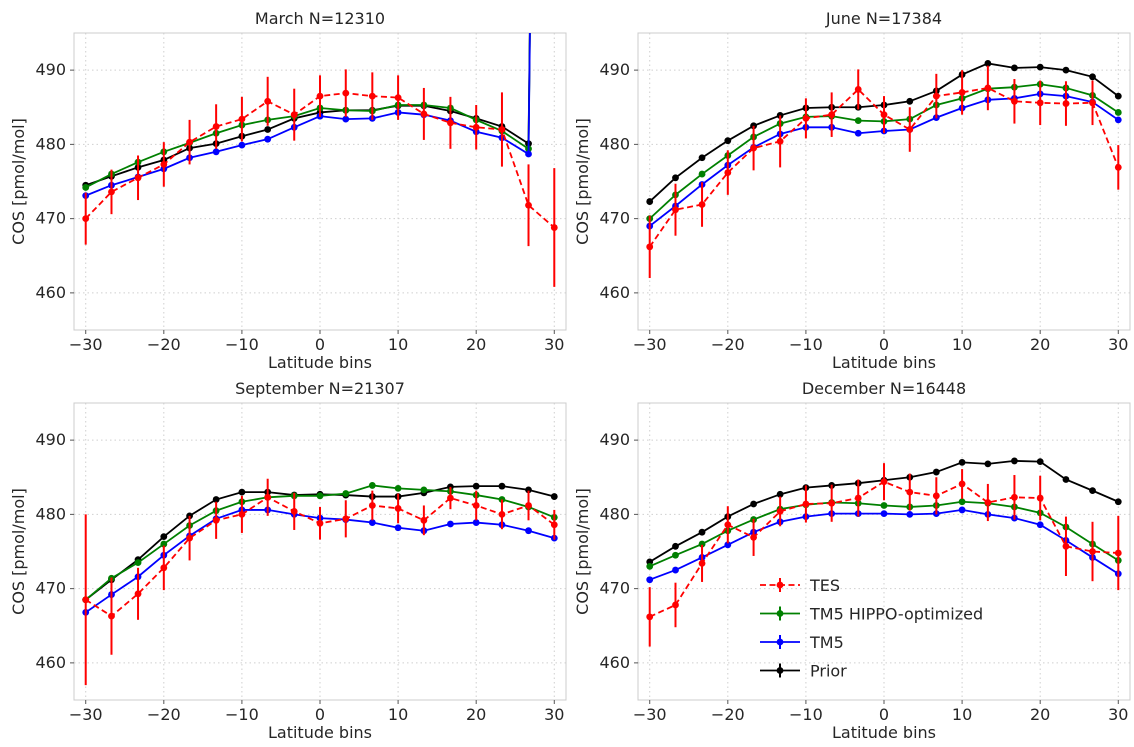  What do you see at coordinates (320, 18) in the screenshot?
I see `chart-title: March N=12310` at bounding box center [320, 18].